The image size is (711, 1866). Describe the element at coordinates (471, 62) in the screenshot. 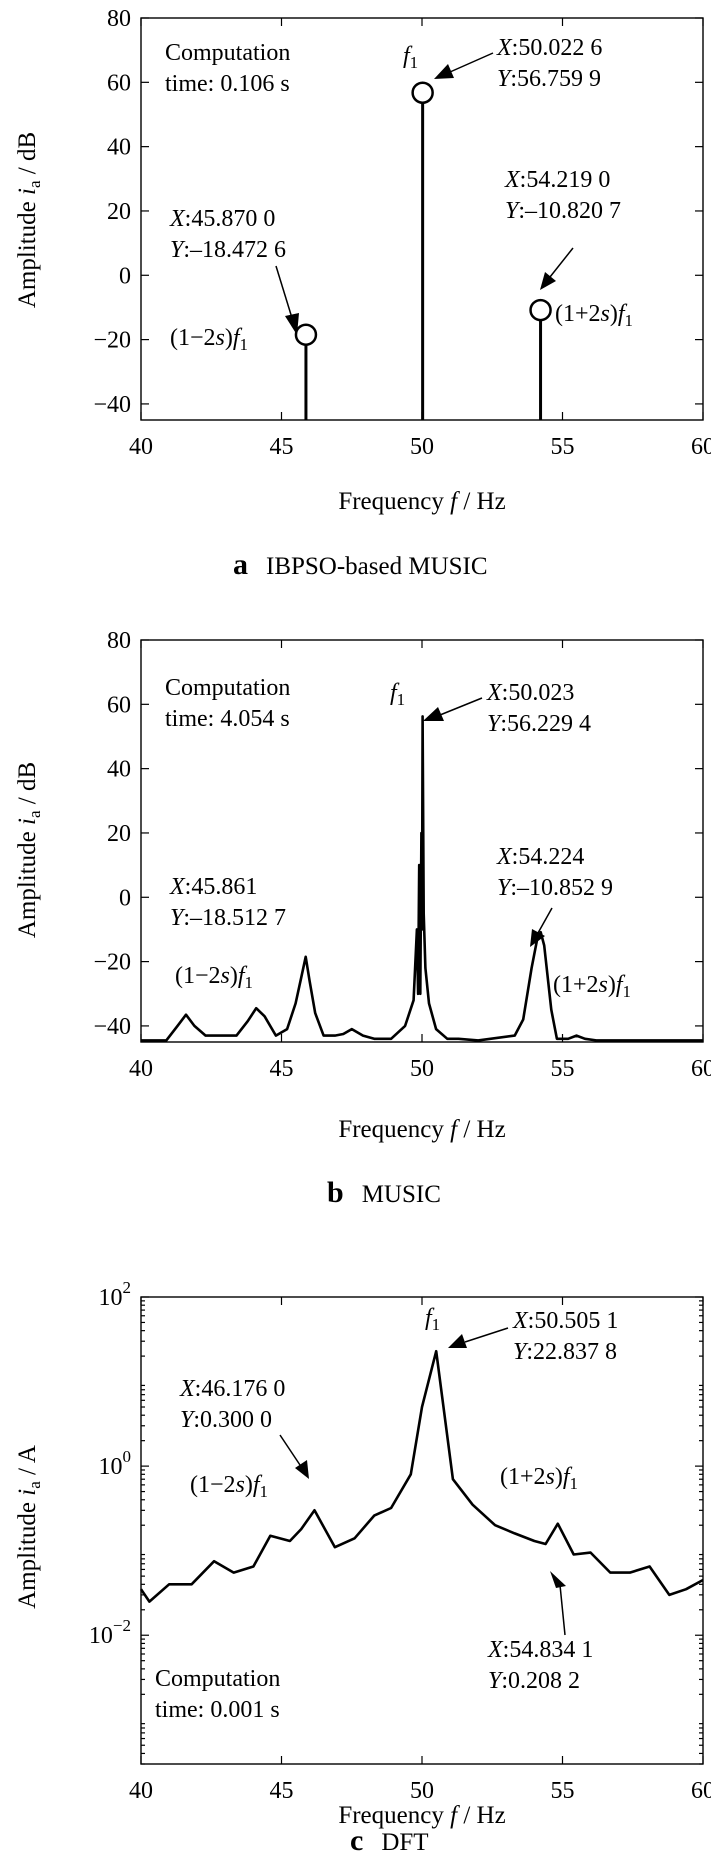

I see `panel-a-arrow-center` at that location.